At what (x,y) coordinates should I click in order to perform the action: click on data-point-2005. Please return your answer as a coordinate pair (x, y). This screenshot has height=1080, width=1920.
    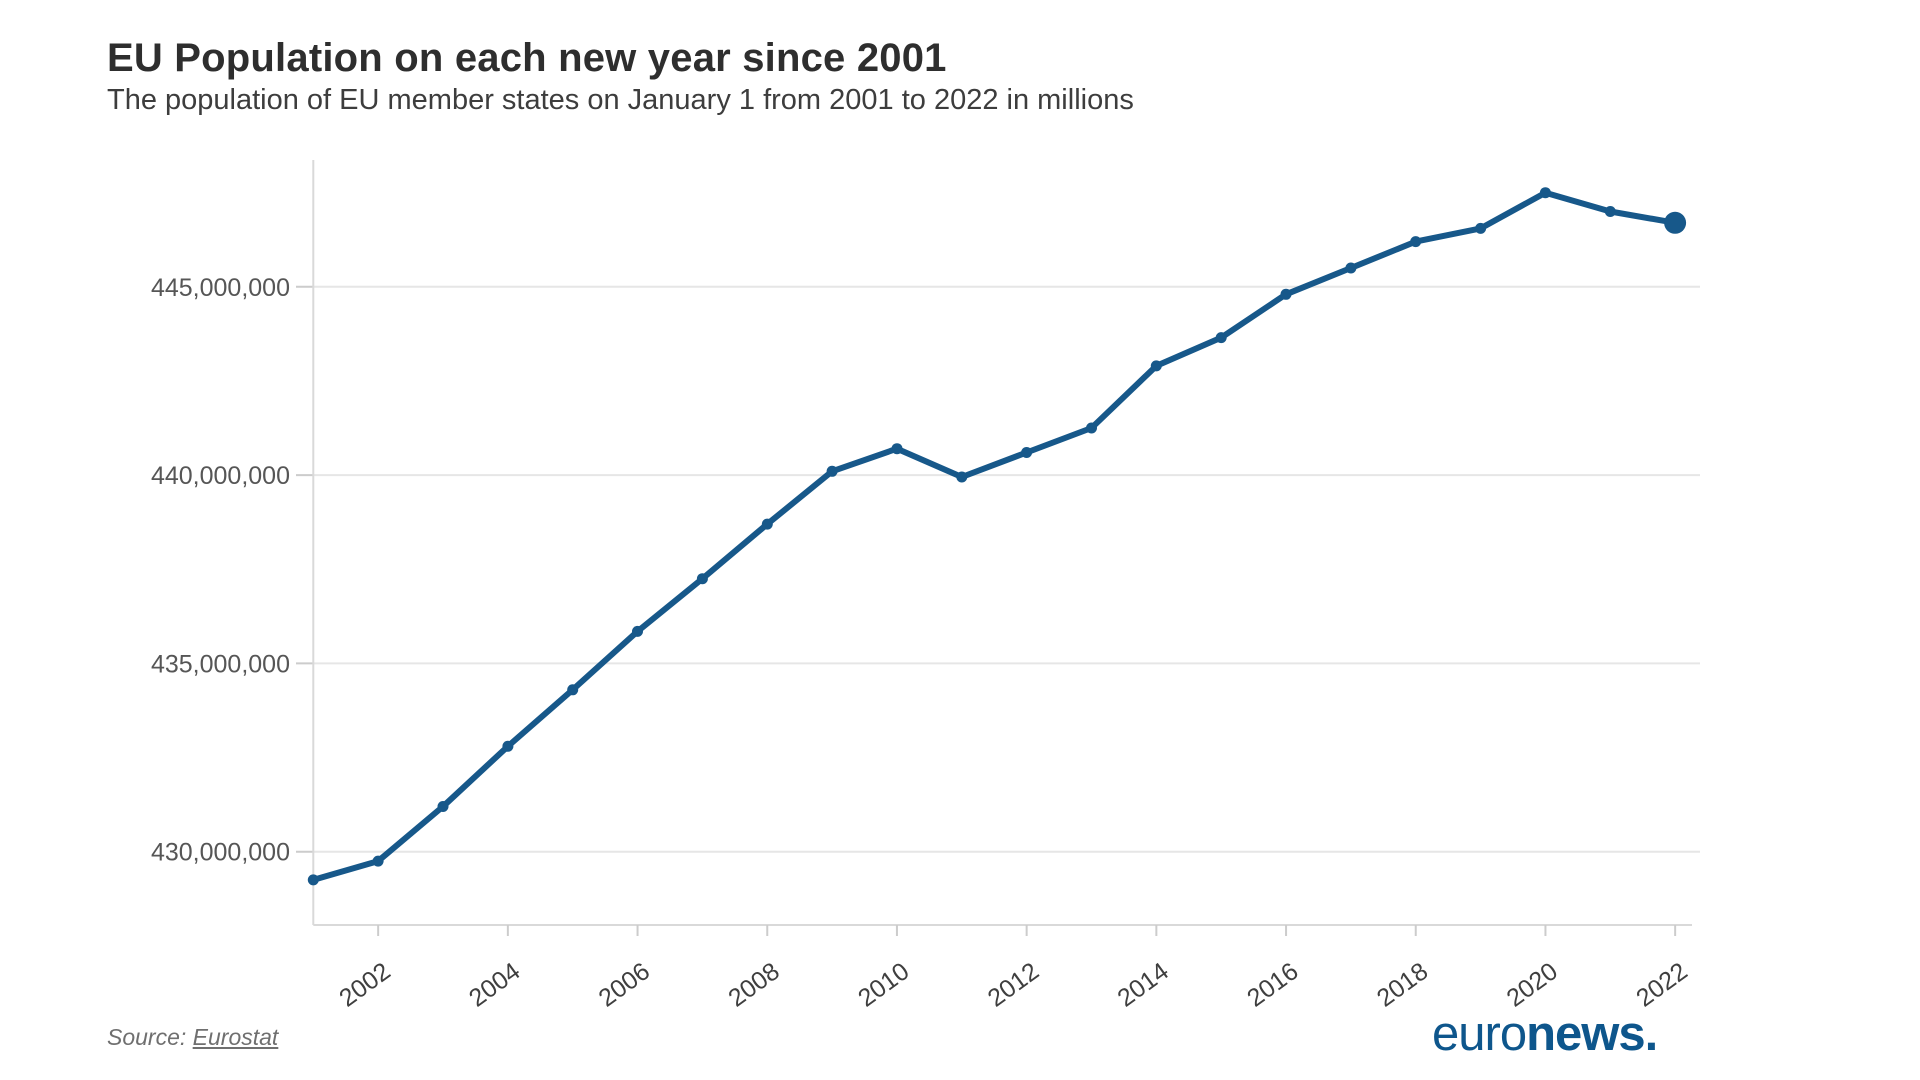
    Looking at the image, I should click on (573, 690).